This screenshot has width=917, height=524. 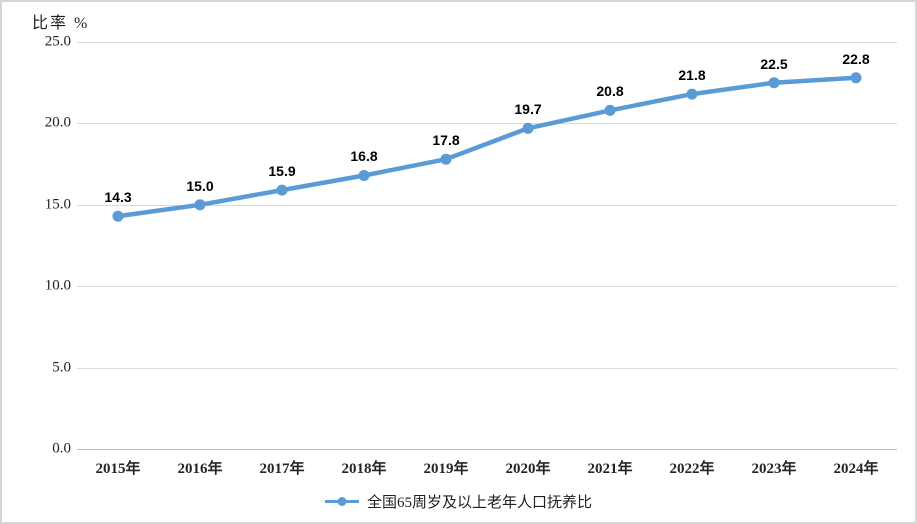 I want to click on x-tick-label: 2017年, so click(x=282, y=469).